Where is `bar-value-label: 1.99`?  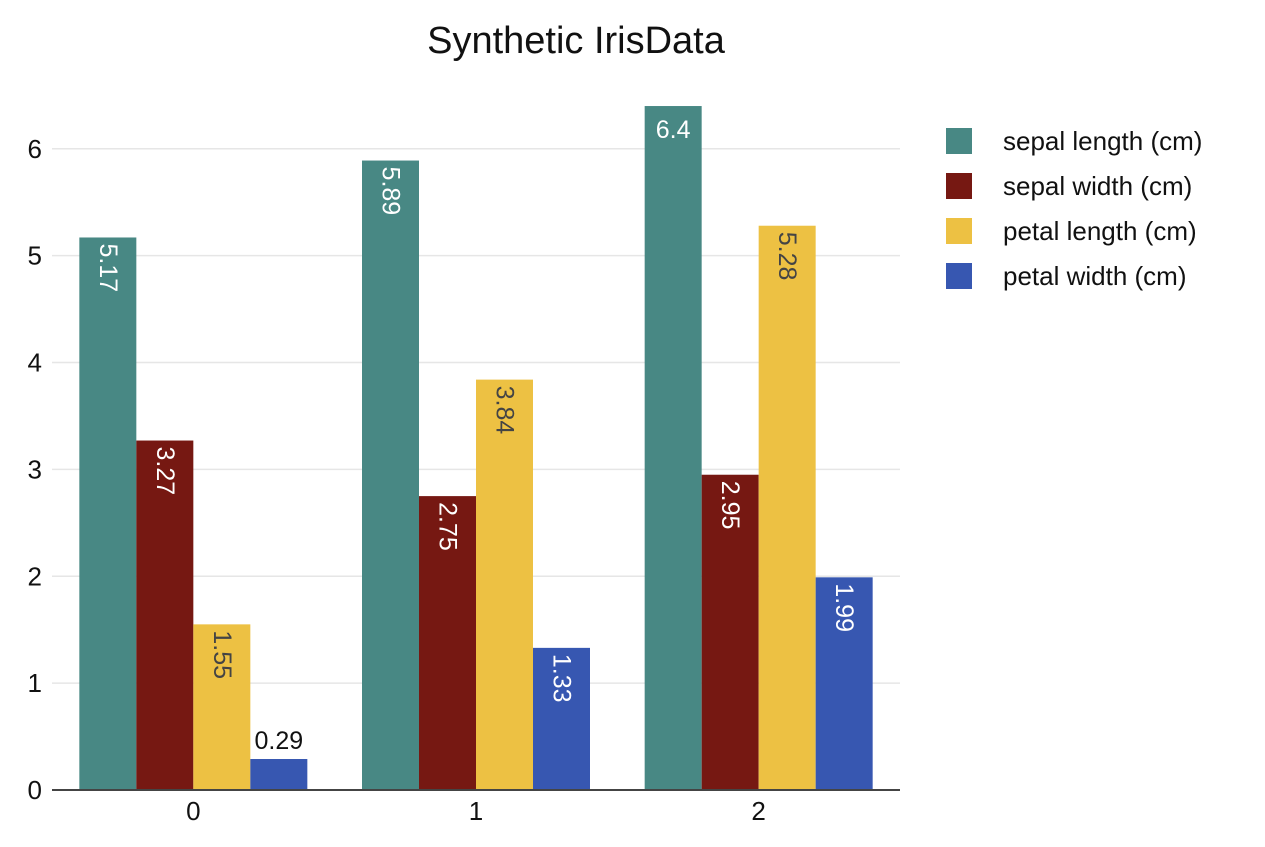
bar-value-label: 1.99 is located at coordinates (844, 607).